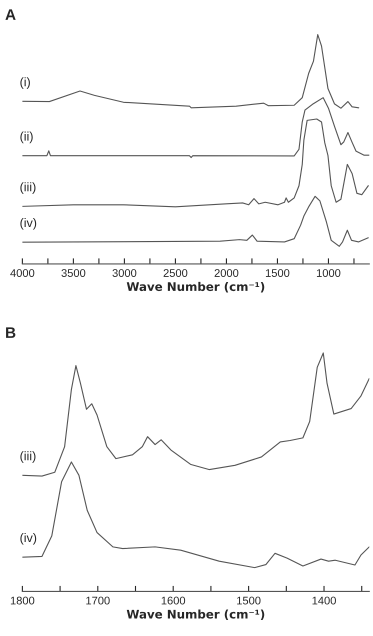  Describe the element at coordinates (10, 14) in the screenshot. I see `chart-title: A` at that location.